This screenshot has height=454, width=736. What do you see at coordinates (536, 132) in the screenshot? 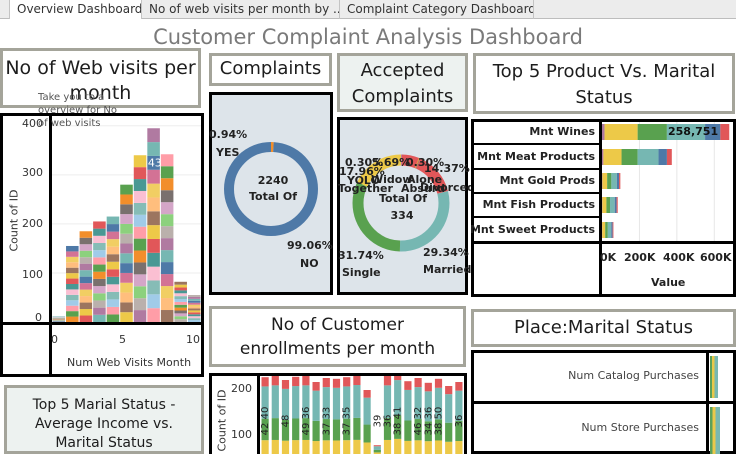
I see `product-row: Mnt Wines` at bounding box center [536, 132].